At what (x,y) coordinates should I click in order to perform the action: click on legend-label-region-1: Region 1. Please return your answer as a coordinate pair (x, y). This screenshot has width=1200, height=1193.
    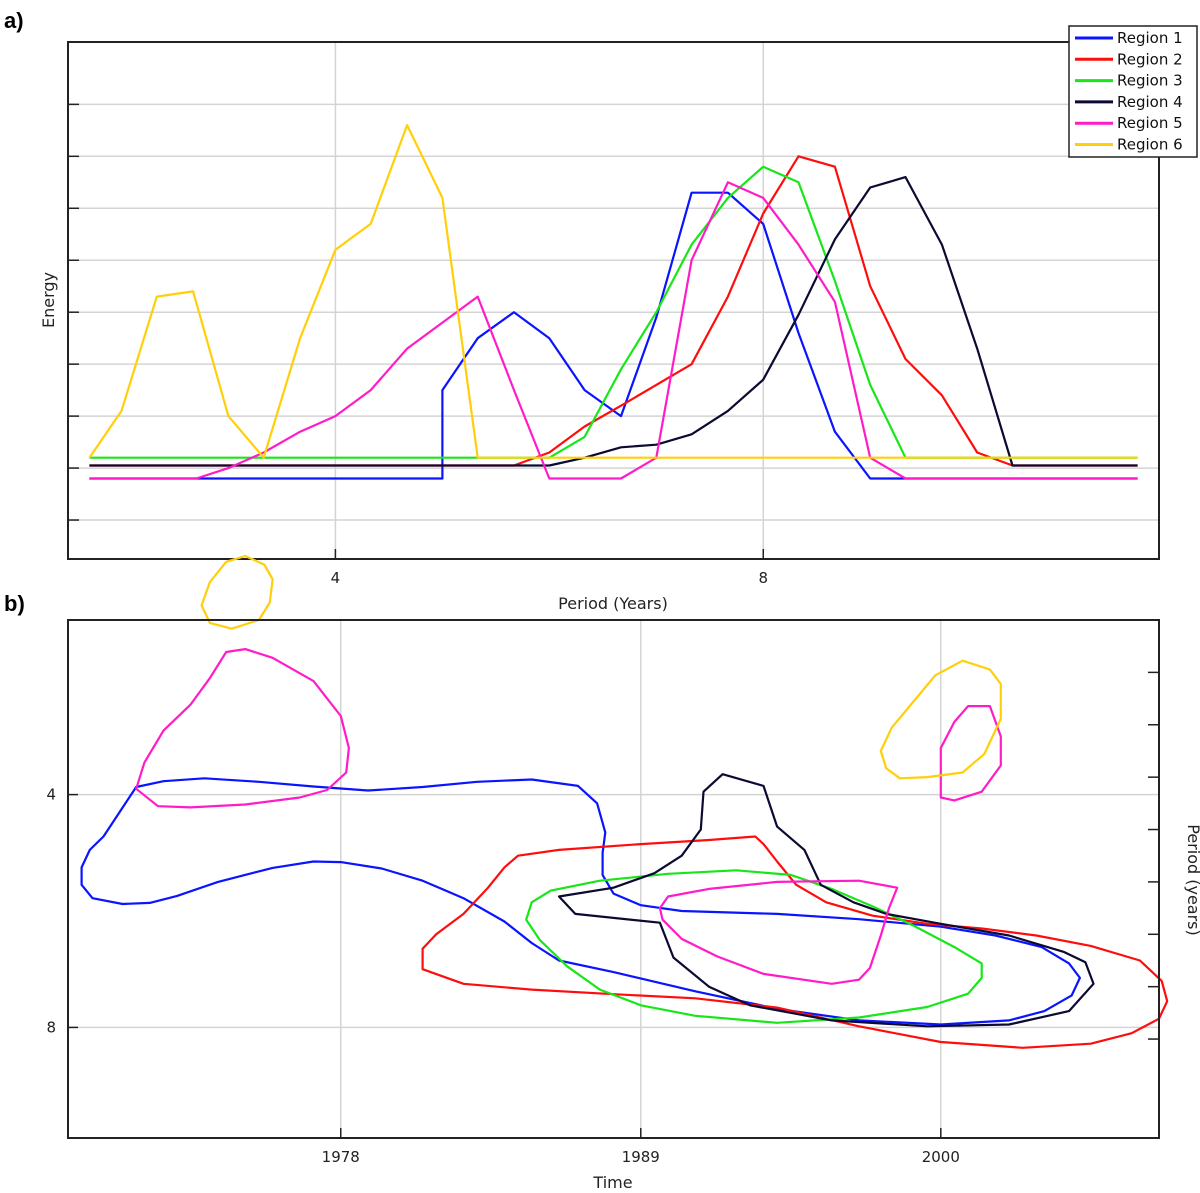
    Looking at the image, I should click on (1150, 38).